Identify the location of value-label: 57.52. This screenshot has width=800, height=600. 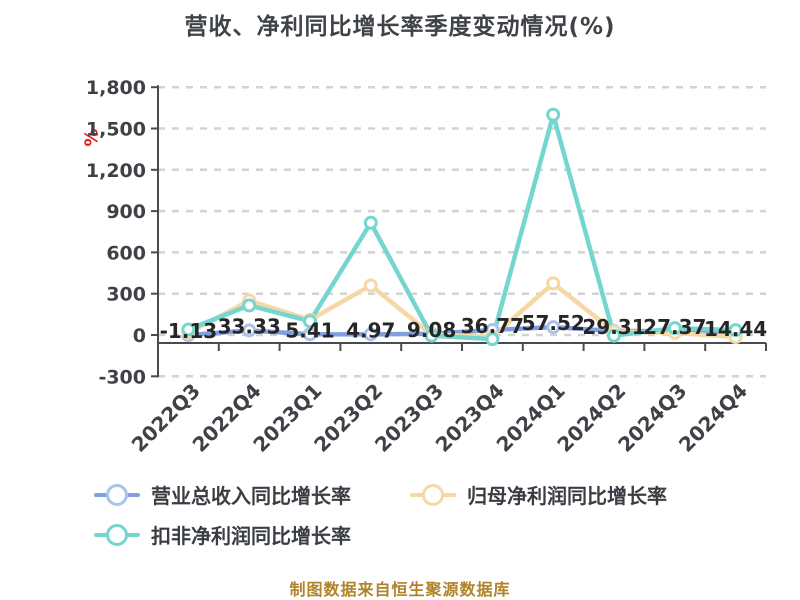
(553, 323).